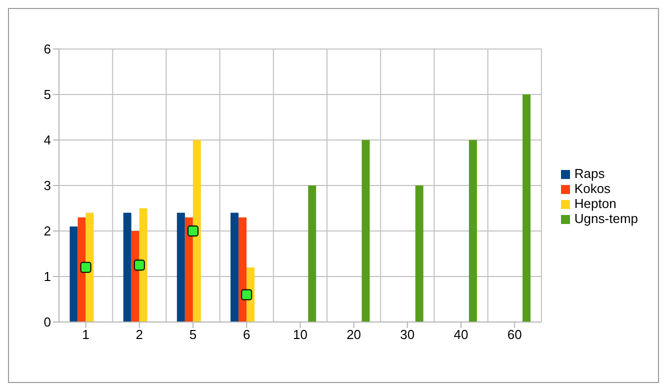  What do you see at coordinates (595, 203) in the screenshot?
I see `legend-label: Hepton` at bounding box center [595, 203].